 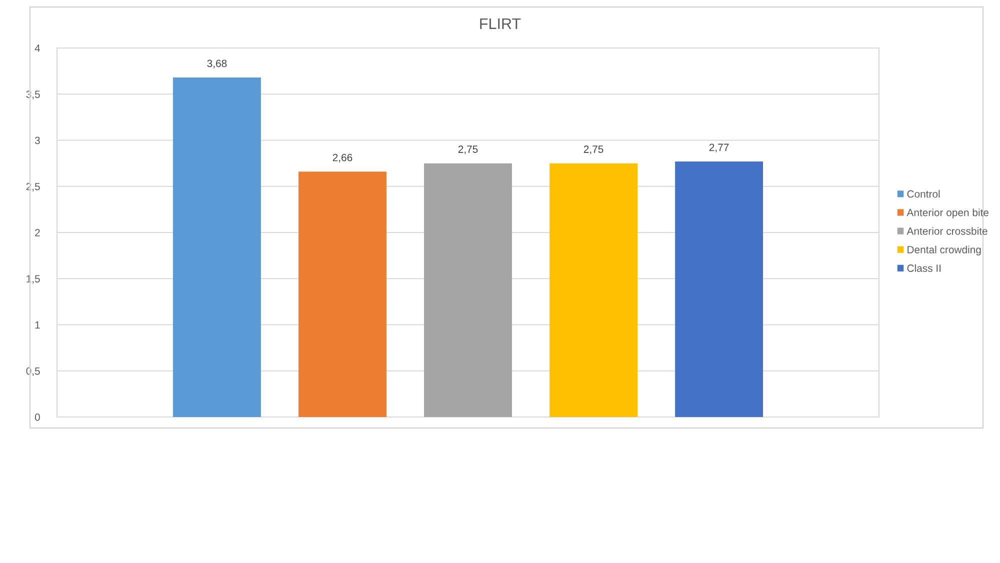 What do you see at coordinates (947, 213) in the screenshot?
I see `legend-label: Anterior open bite` at bounding box center [947, 213].